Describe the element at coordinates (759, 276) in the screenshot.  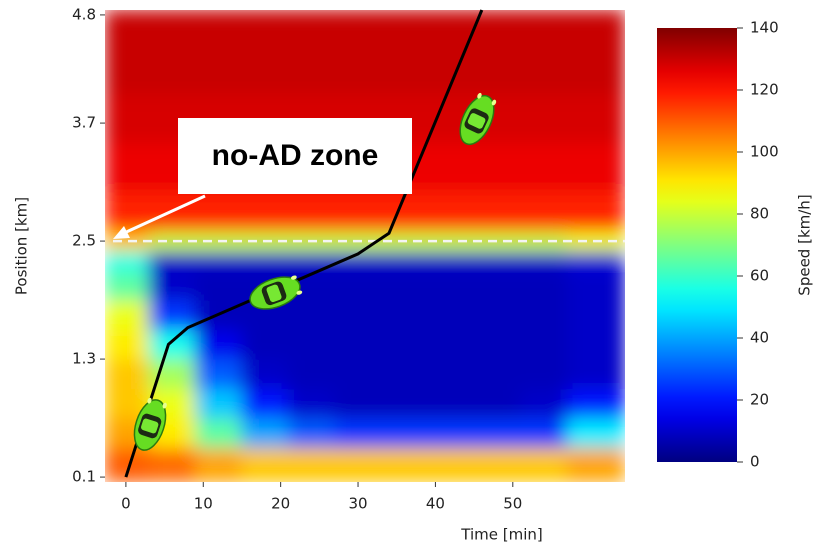
I see `colorbar-tick-label: 60` at that location.